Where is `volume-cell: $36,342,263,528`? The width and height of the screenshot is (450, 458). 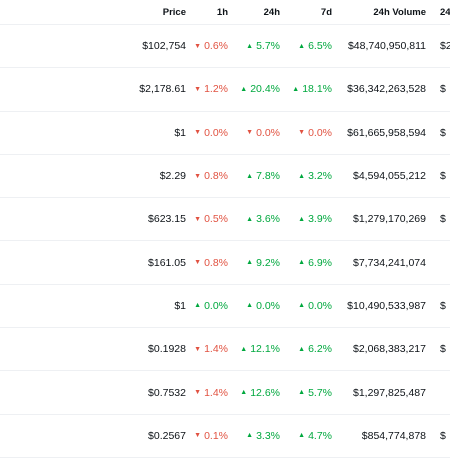
volume-cell: $36,342,263,528 is located at coordinates (386, 89).